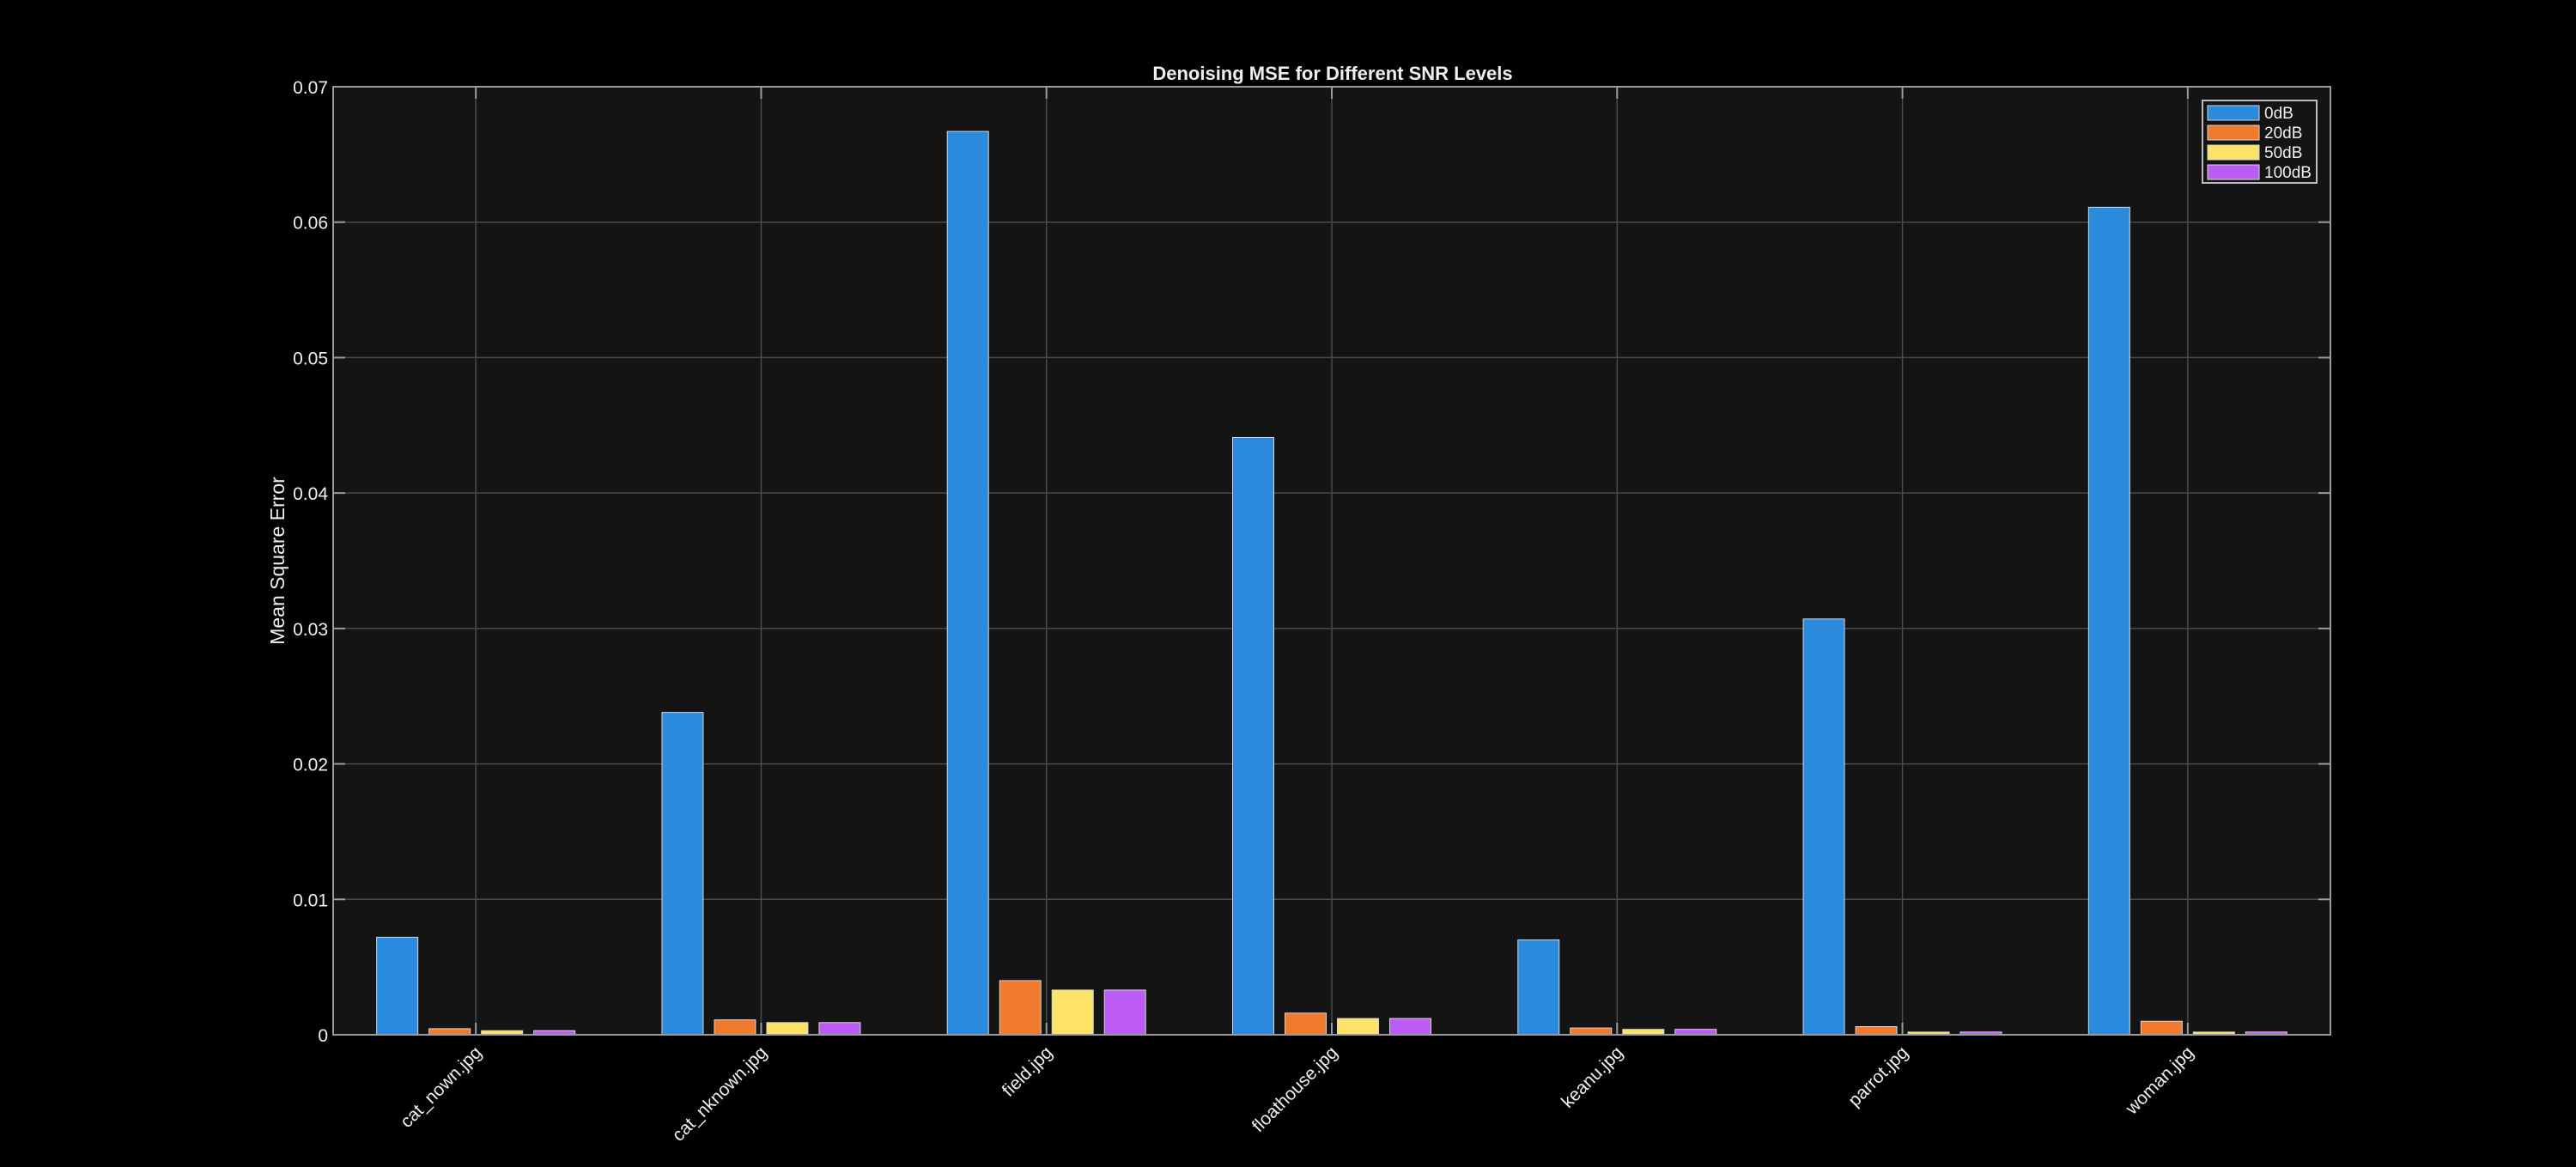  I want to click on legend-label: 0dB, so click(2279, 114).